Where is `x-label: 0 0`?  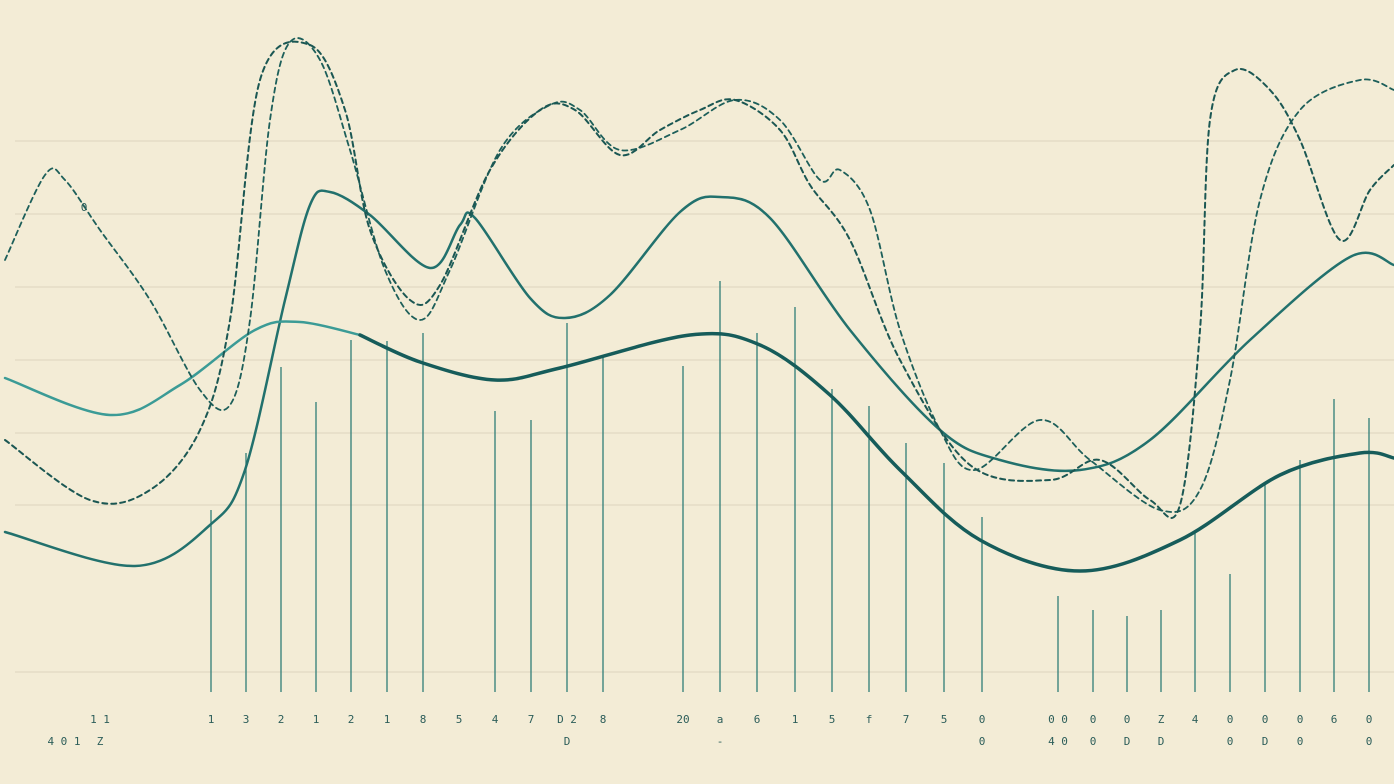 x-label: 0 0 is located at coordinates (1058, 719).